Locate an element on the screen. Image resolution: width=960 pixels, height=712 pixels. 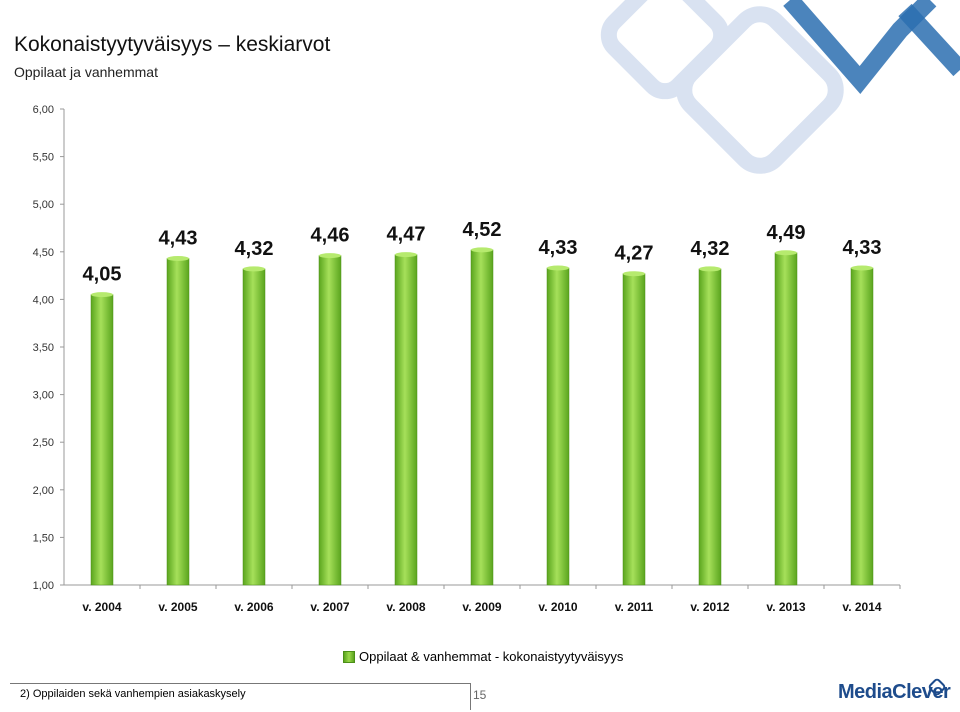
data-label: 4,47 is located at coordinates (406, 235).